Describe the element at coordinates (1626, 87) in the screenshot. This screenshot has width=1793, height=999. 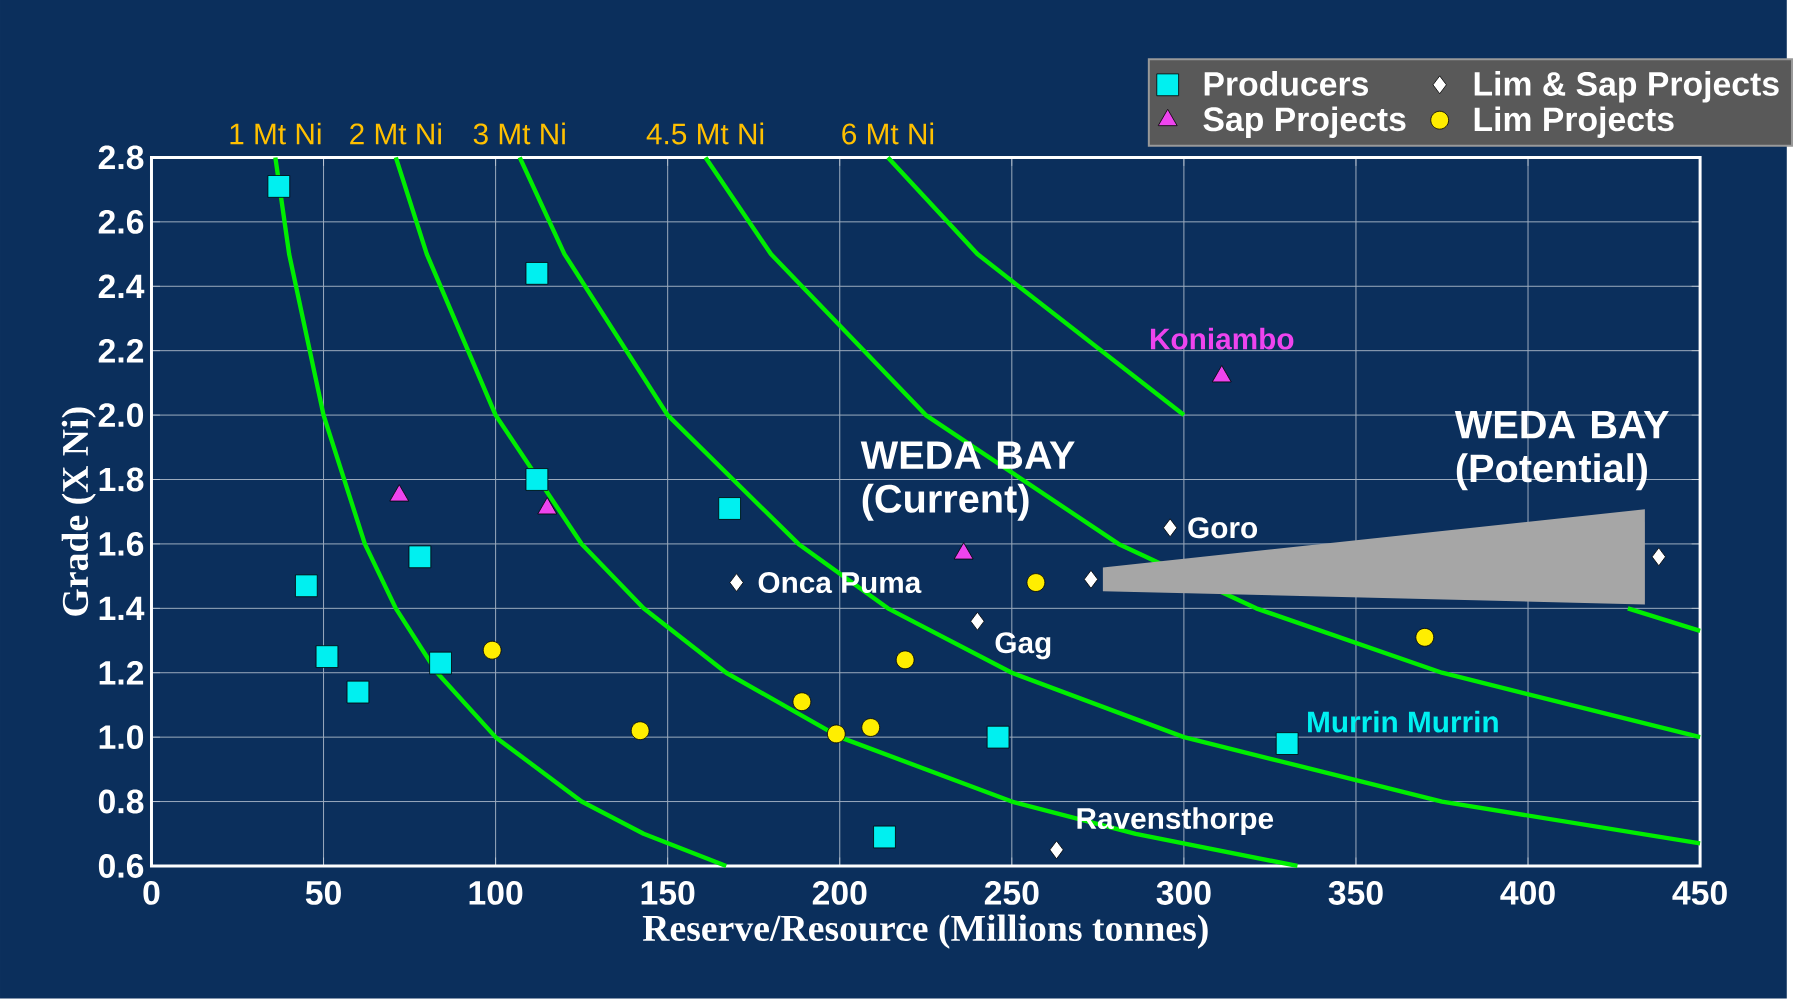
I see `legend-label: Lim & Sap Projects` at that location.